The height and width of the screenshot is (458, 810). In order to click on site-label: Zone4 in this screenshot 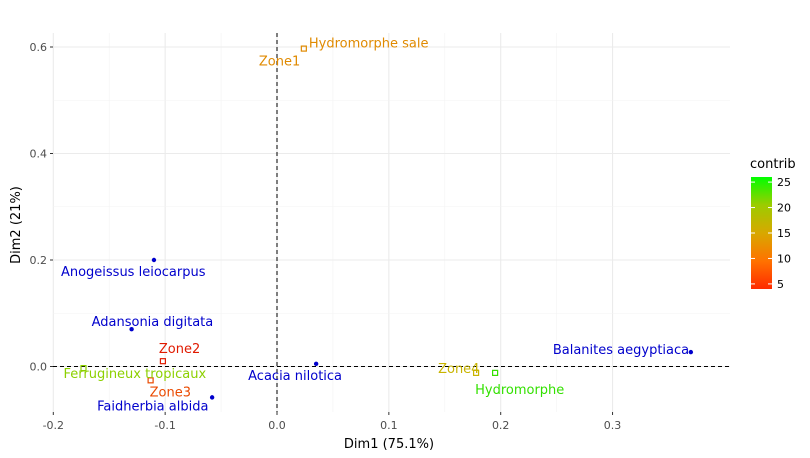, I will do `click(458, 369)`.